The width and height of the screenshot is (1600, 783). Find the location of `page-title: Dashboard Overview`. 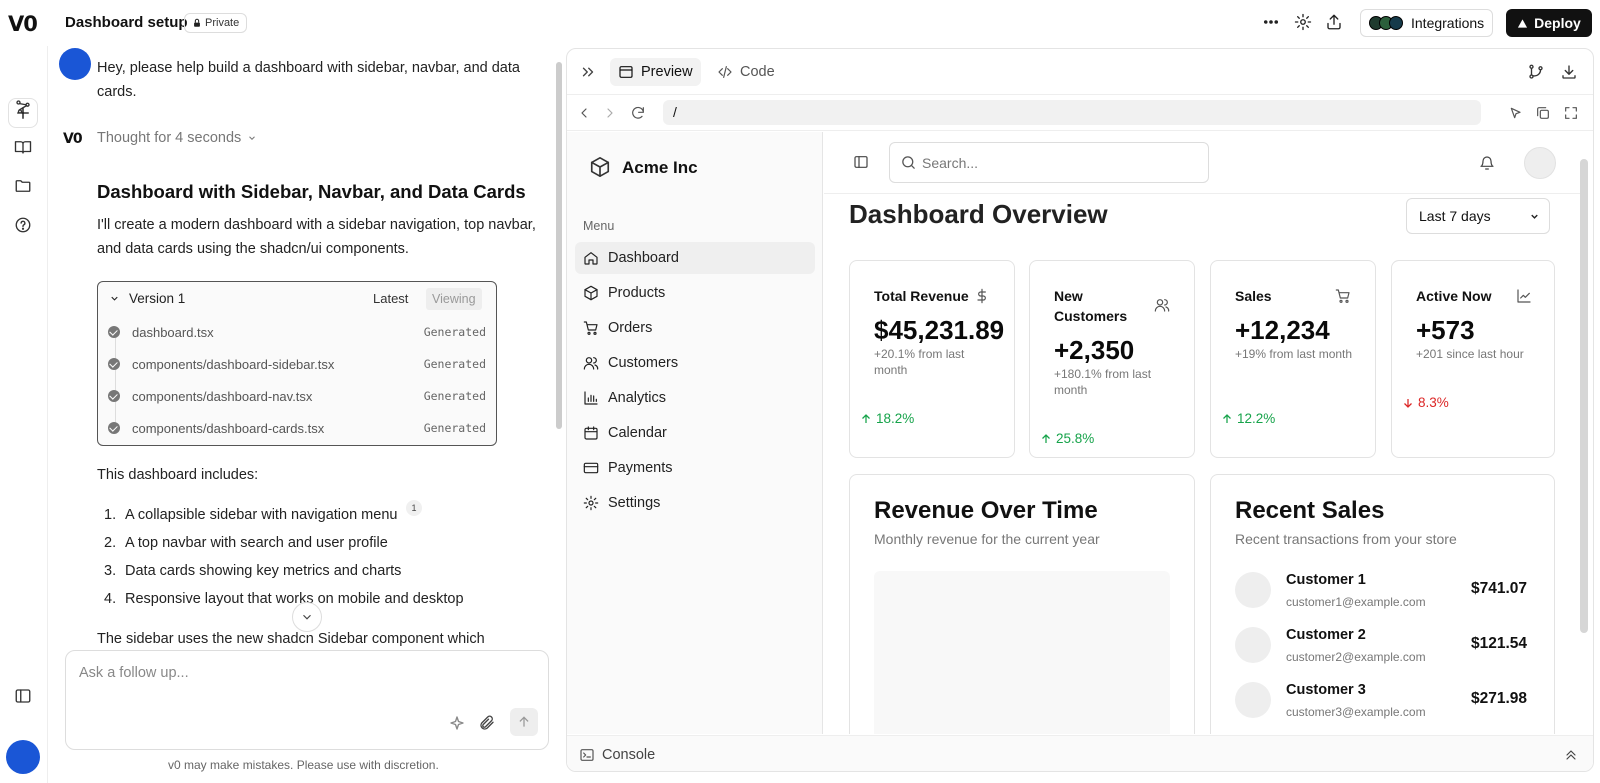

page-title: Dashboard Overview is located at coordinates (978, 214).